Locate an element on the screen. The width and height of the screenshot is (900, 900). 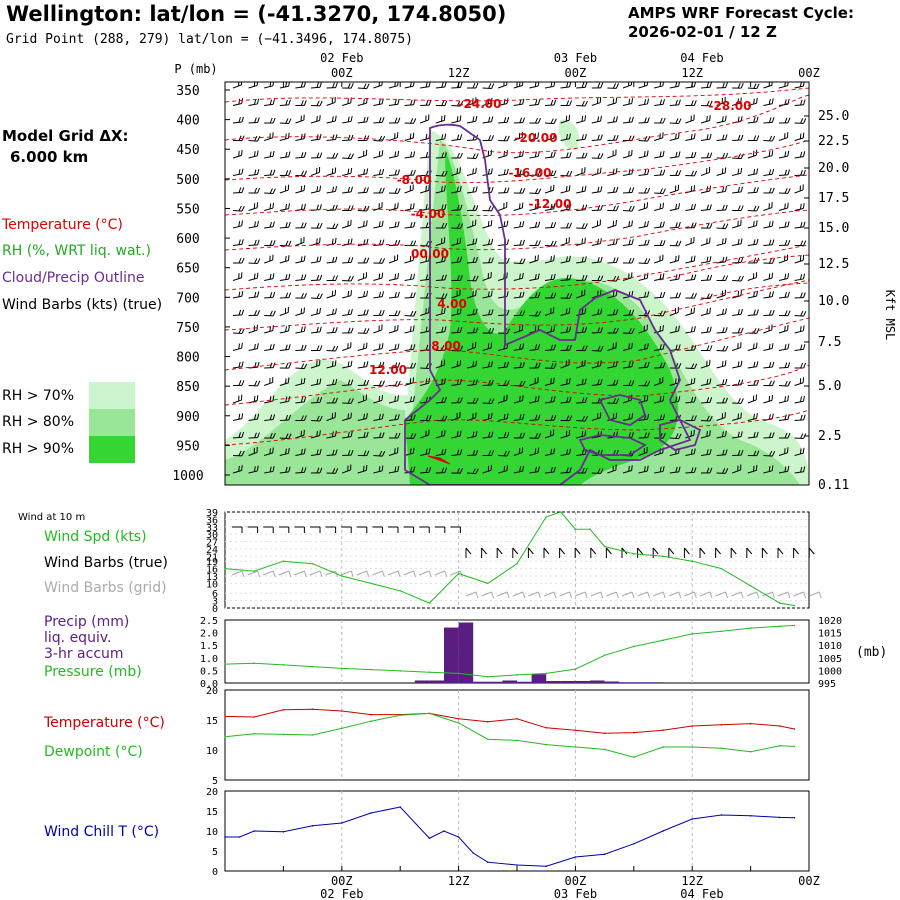
y-tick-label: 900 is located at coordinates (187, 417).